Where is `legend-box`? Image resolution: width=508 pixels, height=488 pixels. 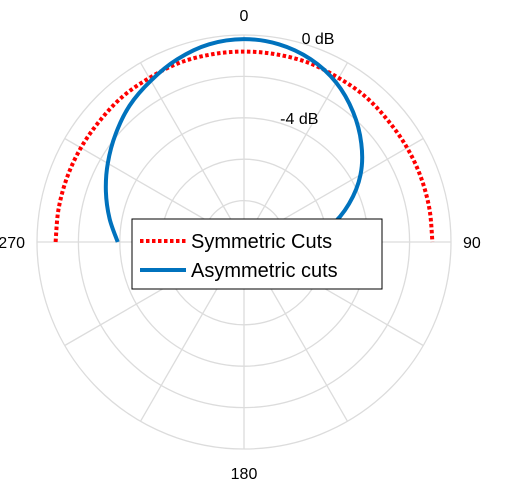
legend-box is located at coordinates (257, 254).